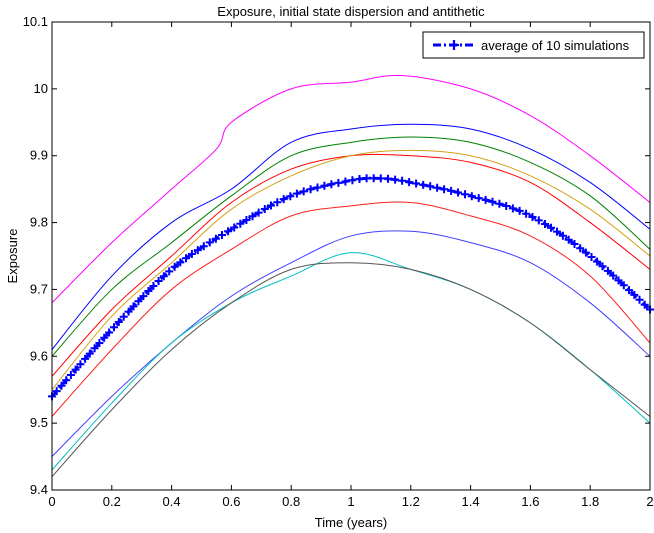 Image resolution: width=654 pixels, height=533 pixels. Describe the element at coordinates (12, 256) in the screenshot. I see `y-axis-label: Exposure` at that location.